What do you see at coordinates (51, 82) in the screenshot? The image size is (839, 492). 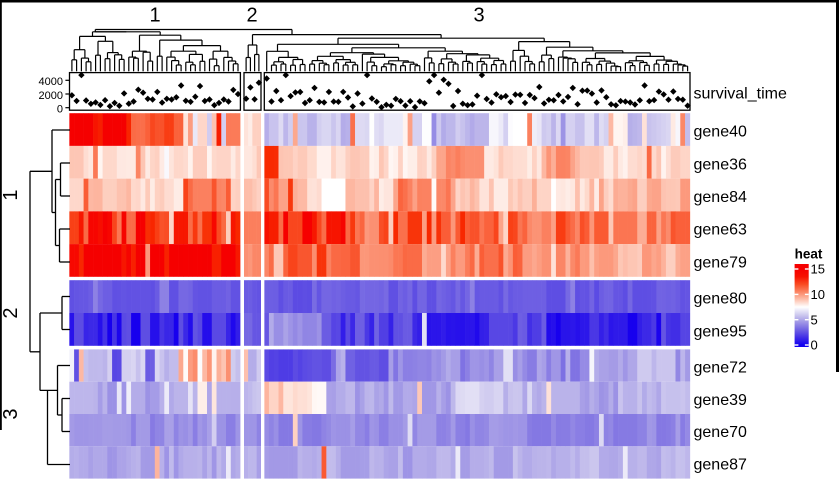 I see `svg-text: 4000` at bounding box center [51, 82].